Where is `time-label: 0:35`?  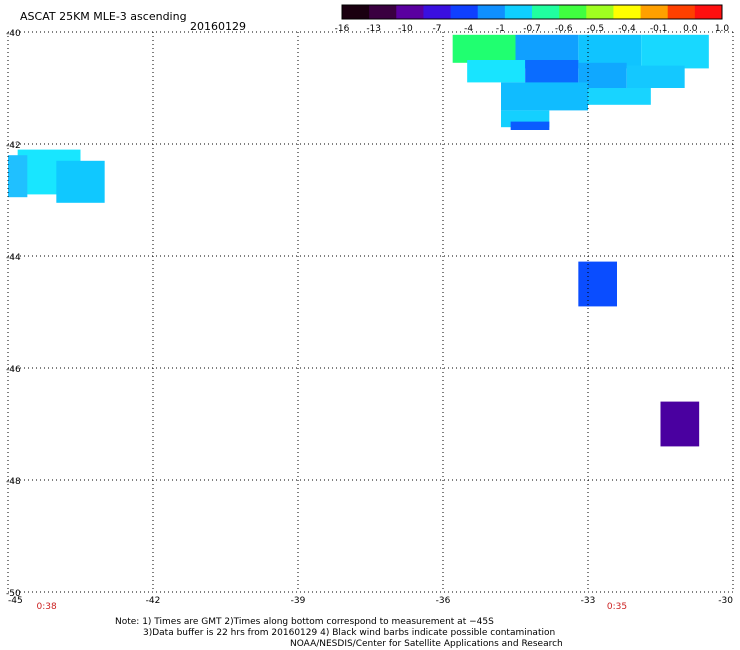
time-label: 0:35 is located at coordinates (617, 607).